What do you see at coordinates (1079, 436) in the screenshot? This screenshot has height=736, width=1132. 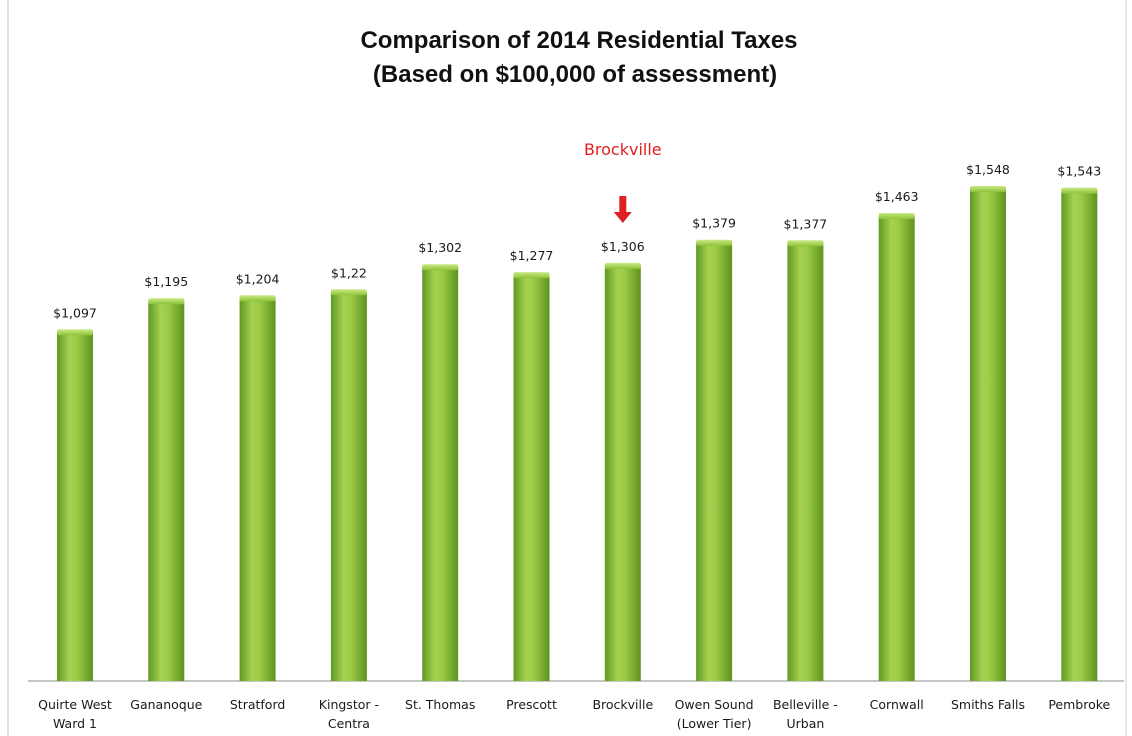 I see `bar-pembroke` at bounding box center [1079, 436].